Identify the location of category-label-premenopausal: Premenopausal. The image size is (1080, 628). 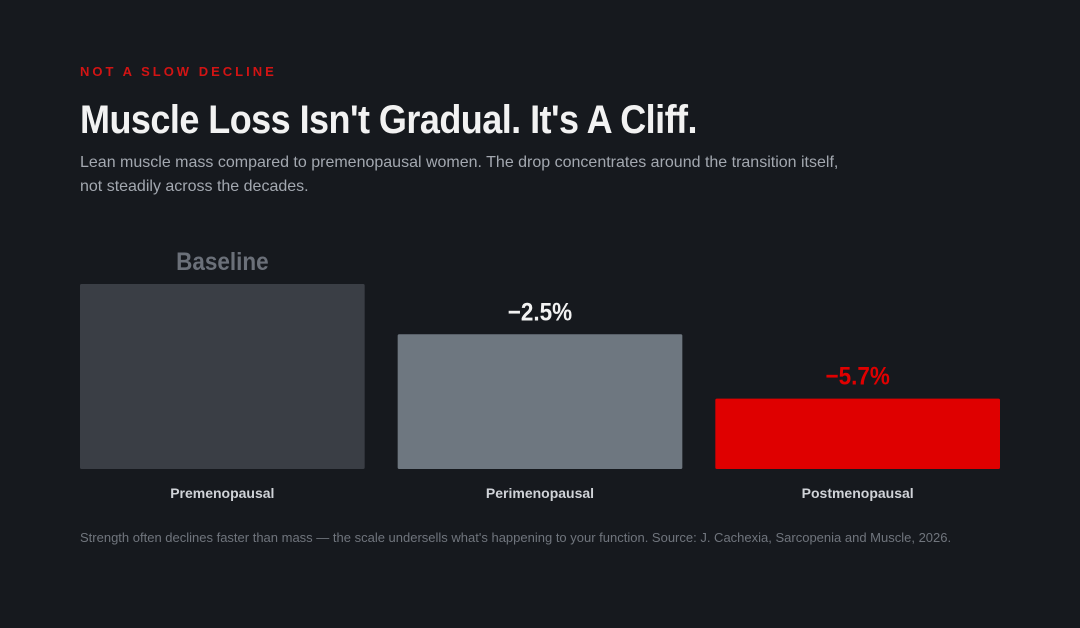
(222, 493).